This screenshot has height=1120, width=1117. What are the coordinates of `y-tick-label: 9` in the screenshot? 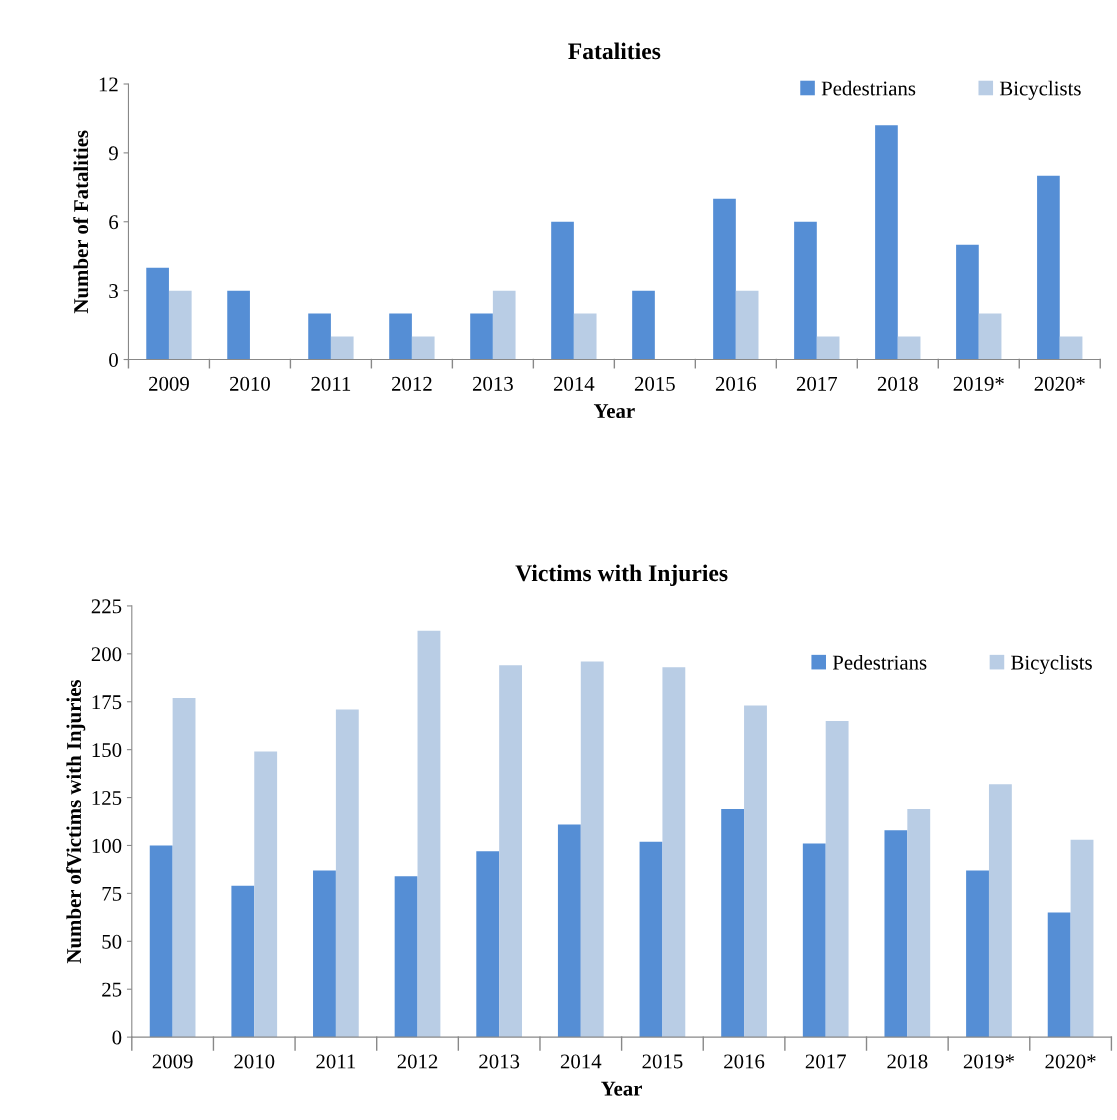 It's located at (113, 153).